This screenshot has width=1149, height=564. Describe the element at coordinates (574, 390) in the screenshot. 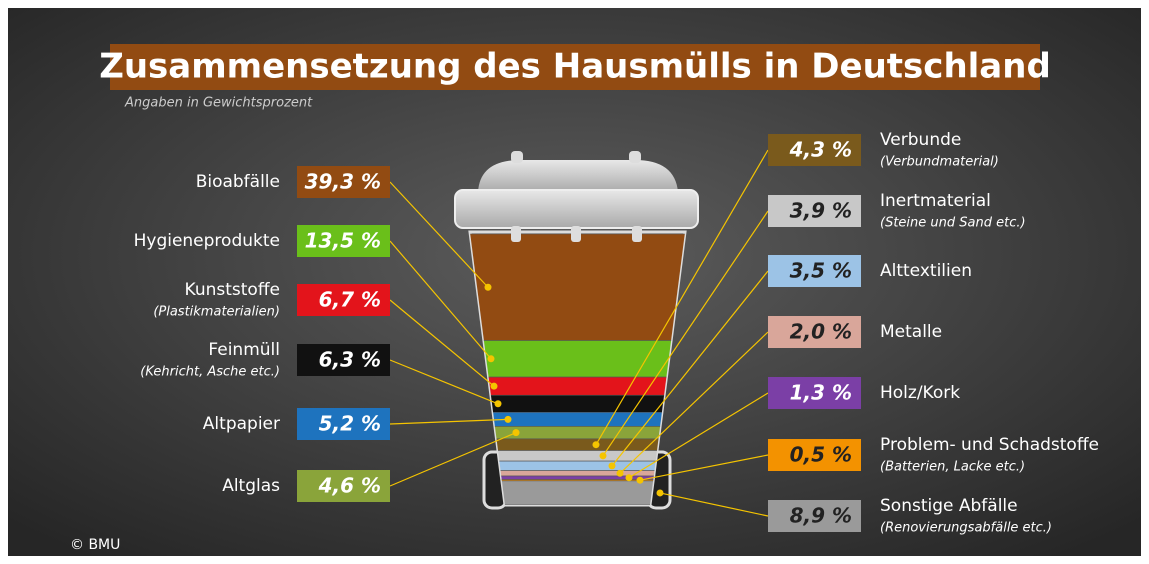

I see `dots` at that location.